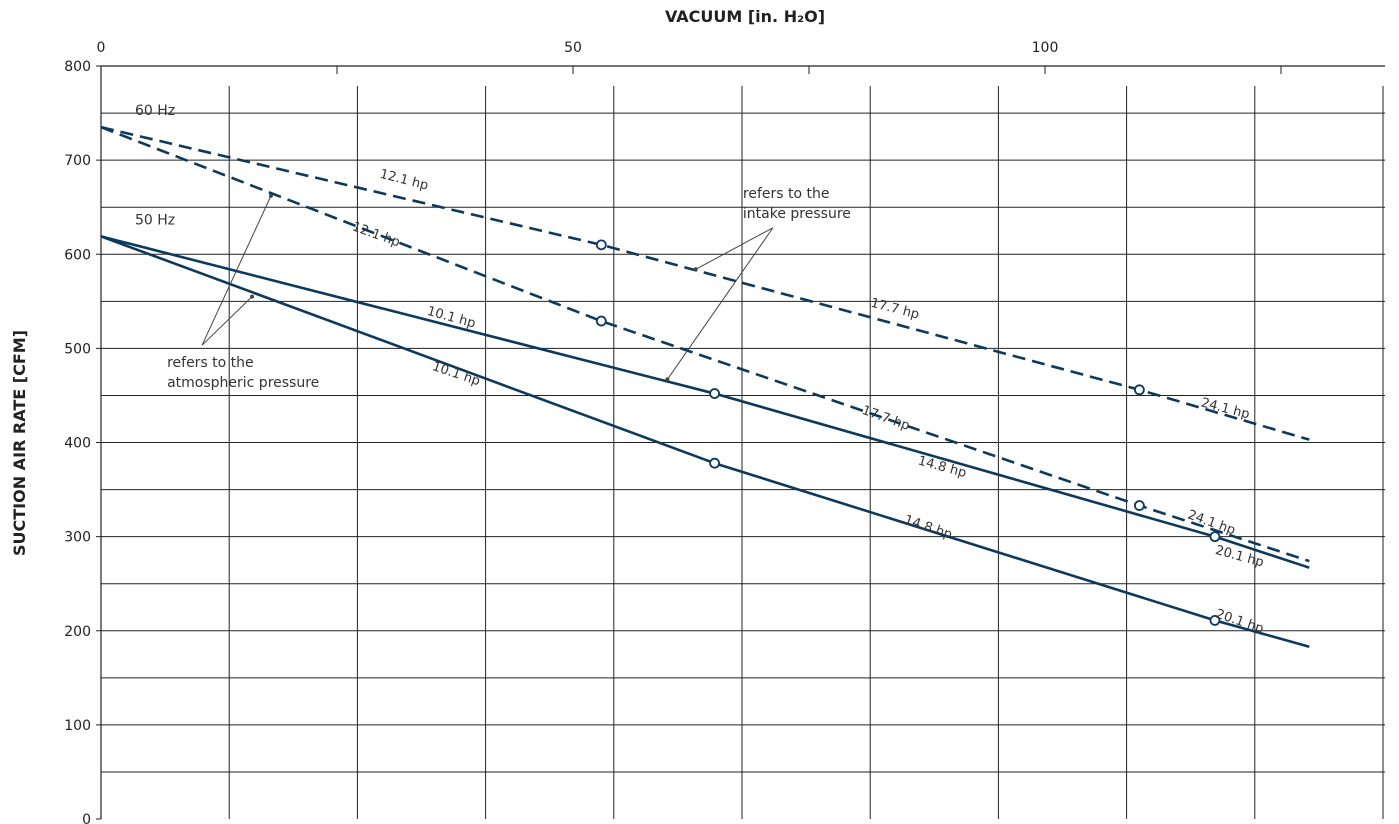 The width and height of the screenshot is (1399, 824). What do you see at coordinates (928, 528) in the screenshot?
I see `power-label: 14.8 hp` at bounding box center [928, 528].